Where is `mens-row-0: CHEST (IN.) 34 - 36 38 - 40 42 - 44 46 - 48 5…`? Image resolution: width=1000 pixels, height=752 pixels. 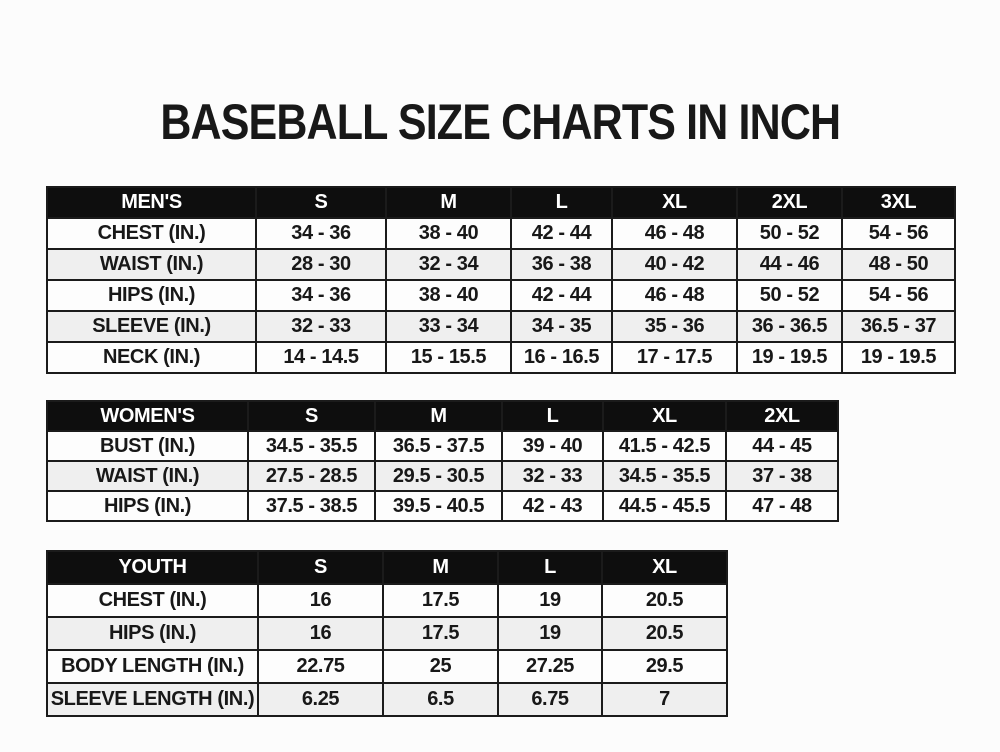
mens-row-0: CHEST (IN.) 34 - 36 38 - 40 42 - 44 46 - 48 5… is located at coordinates (501, 233).